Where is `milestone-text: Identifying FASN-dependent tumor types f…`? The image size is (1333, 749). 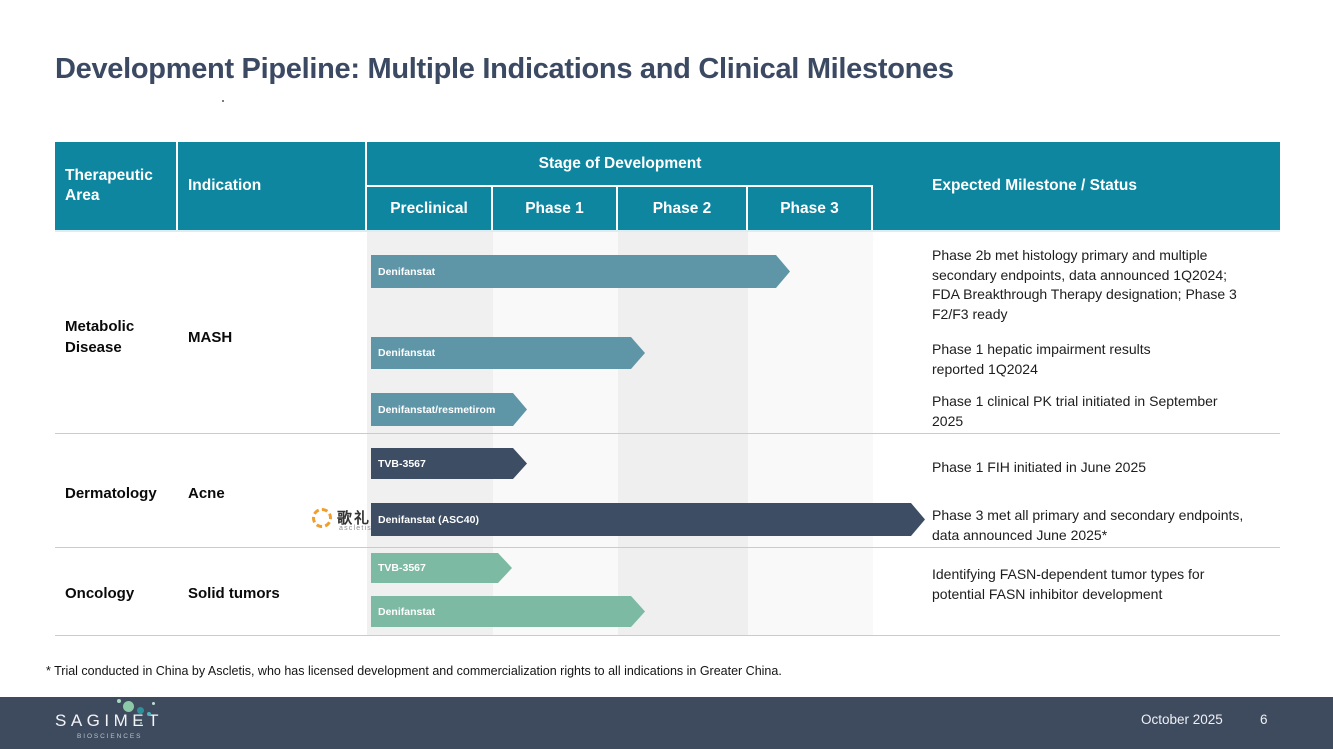
milestone-text: Identifying FASN-dependent tumor types f… is located at coordinates (1068, 584).